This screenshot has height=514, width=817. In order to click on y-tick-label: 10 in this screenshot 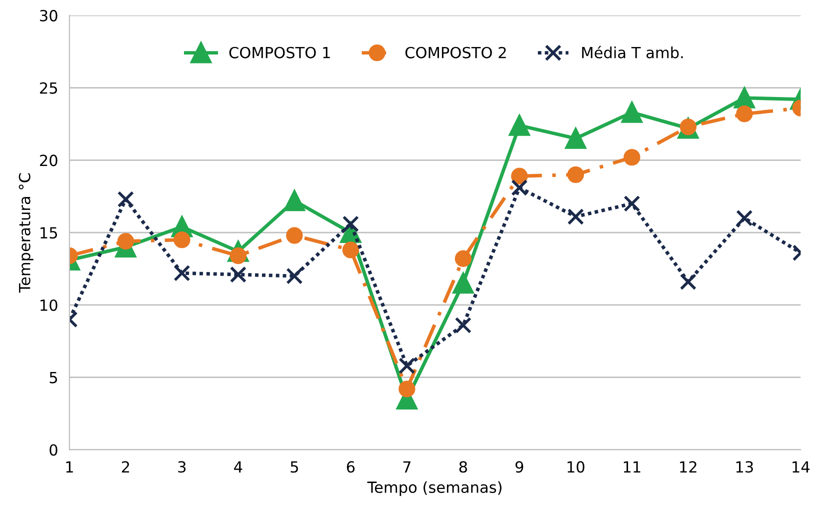, I will do `click(49, 305)`.